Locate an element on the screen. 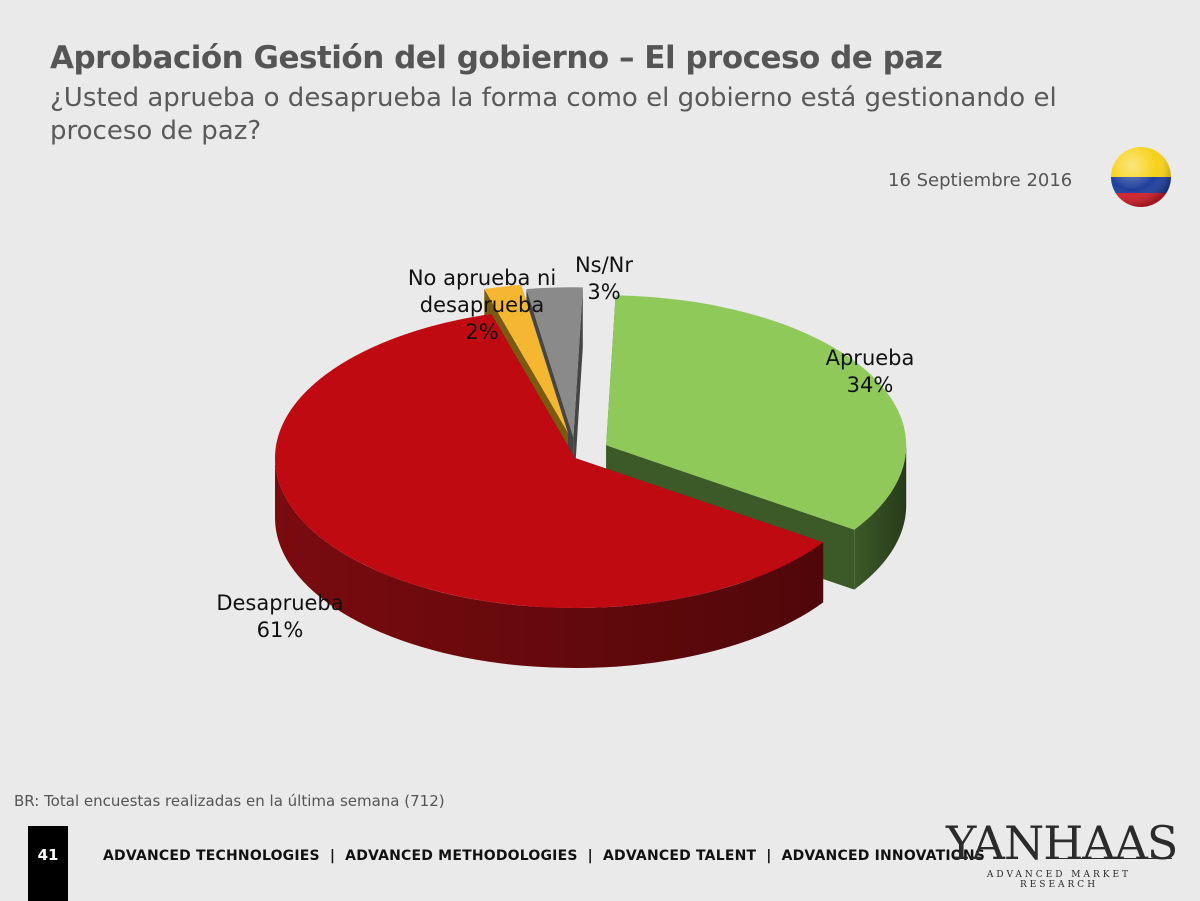 This screenshot has width=1200, height=901. data-label-ns-nr: Ns/Nr 3% is located at coordinates (604, 278).